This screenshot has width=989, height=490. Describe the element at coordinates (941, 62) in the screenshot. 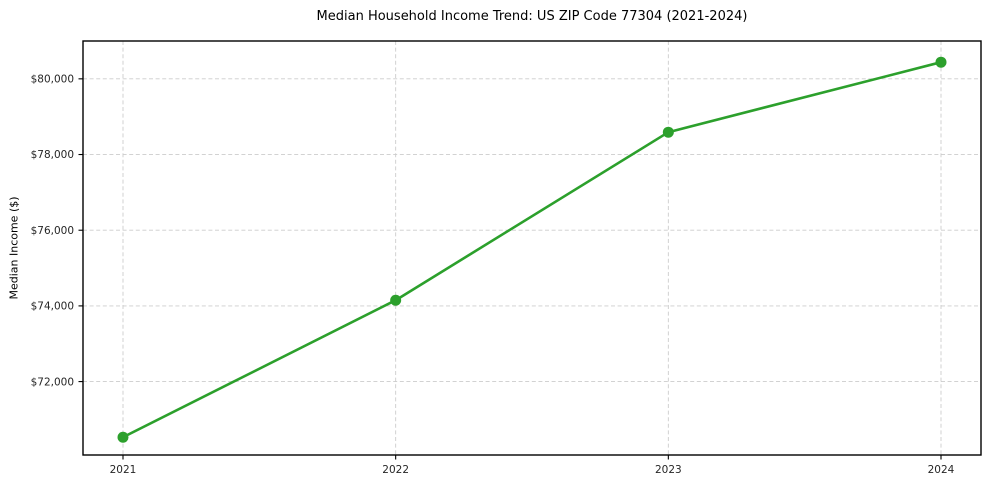

I see `data-point-2024` at that location.